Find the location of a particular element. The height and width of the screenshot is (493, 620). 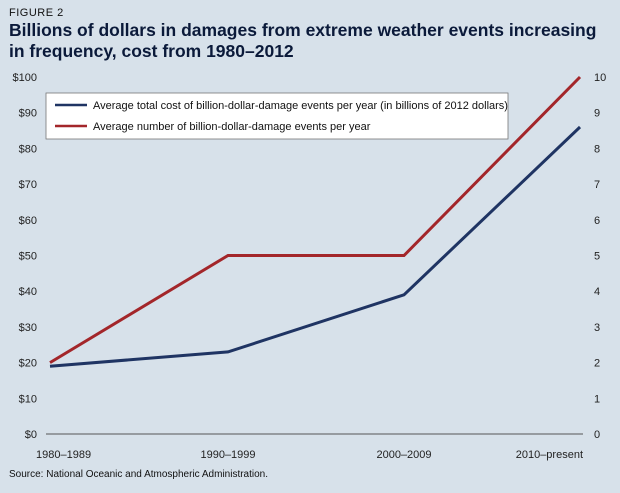

right-tick-label: 2 is located at coordinates (597, 364).